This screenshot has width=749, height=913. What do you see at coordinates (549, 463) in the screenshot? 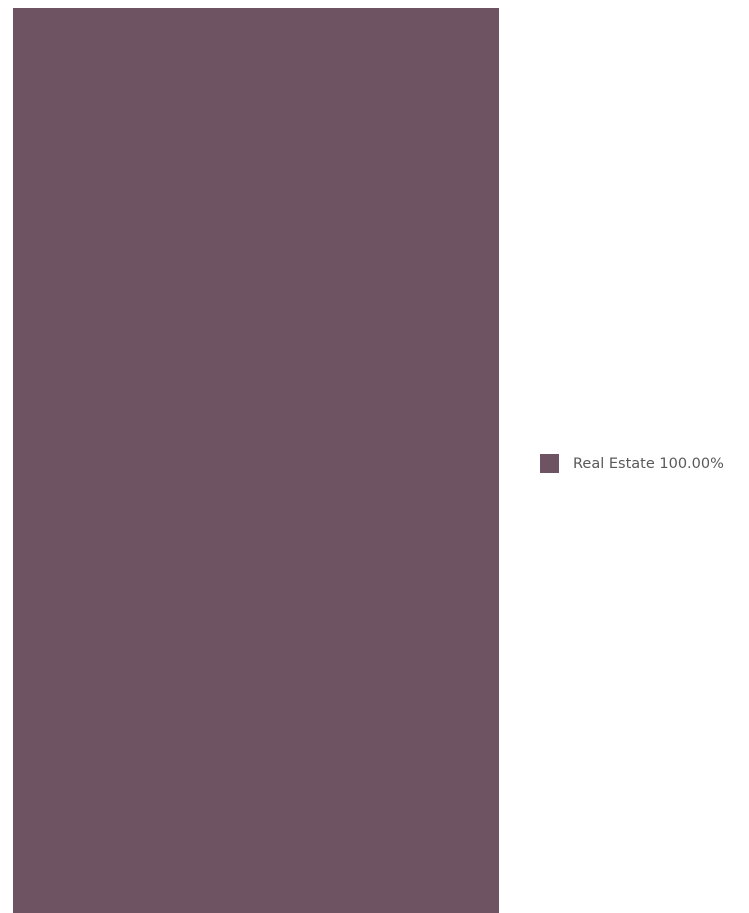
I see `legend-swatch-real-estate` at bounding box center [549, 463].